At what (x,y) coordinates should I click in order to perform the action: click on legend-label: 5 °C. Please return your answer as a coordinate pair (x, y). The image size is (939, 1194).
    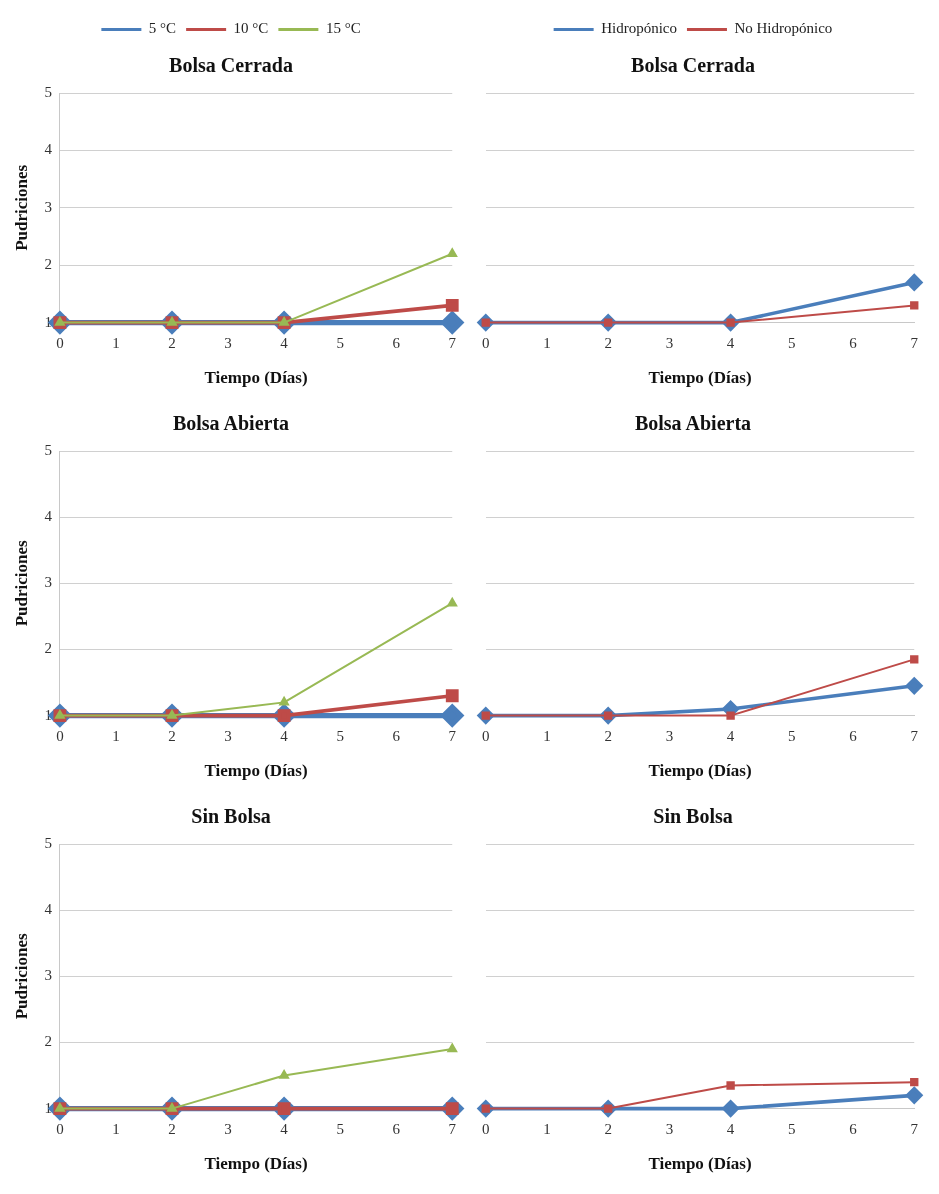
    Looking at the image, I should click on (162, 28).